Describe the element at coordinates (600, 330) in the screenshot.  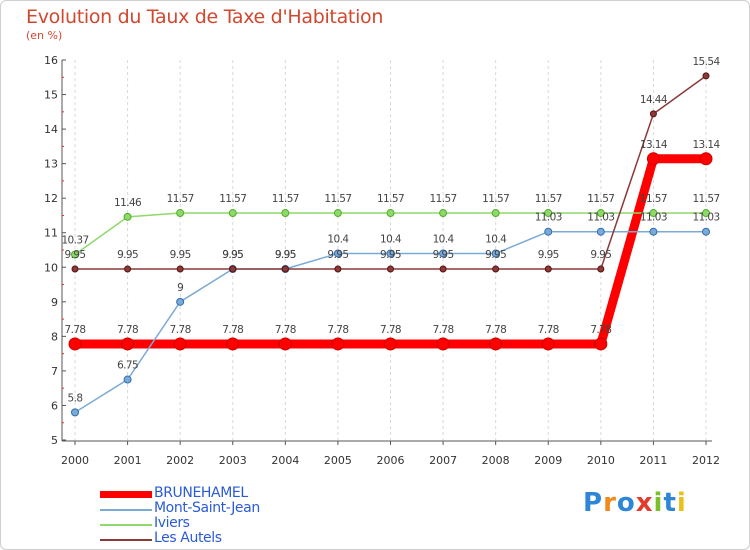
I see `data-label-brunehamel-2010: 7.78` at that location.